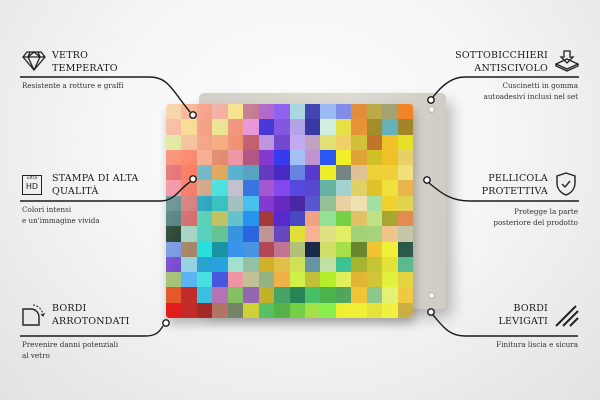 The height and width of the screenshot is (400, 600). I want to click on feature-title-tempered-glass: VETRO TEMPERATO, so click(85, 62).